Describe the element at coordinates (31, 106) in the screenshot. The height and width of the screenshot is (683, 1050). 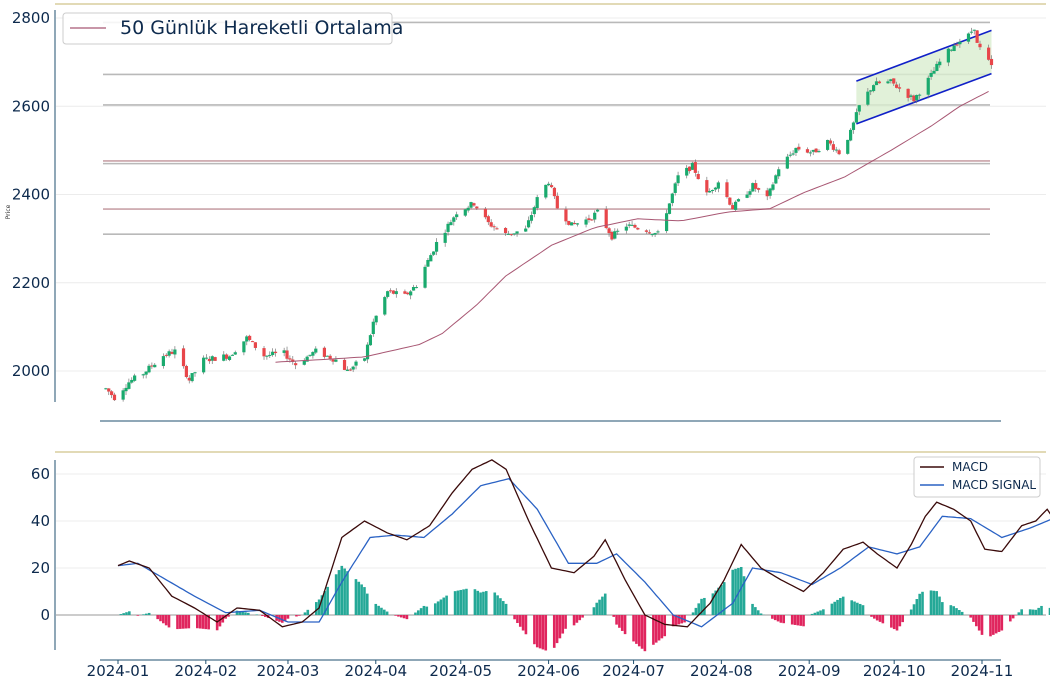
I see `price-y-tick-label: 2600` at that location.